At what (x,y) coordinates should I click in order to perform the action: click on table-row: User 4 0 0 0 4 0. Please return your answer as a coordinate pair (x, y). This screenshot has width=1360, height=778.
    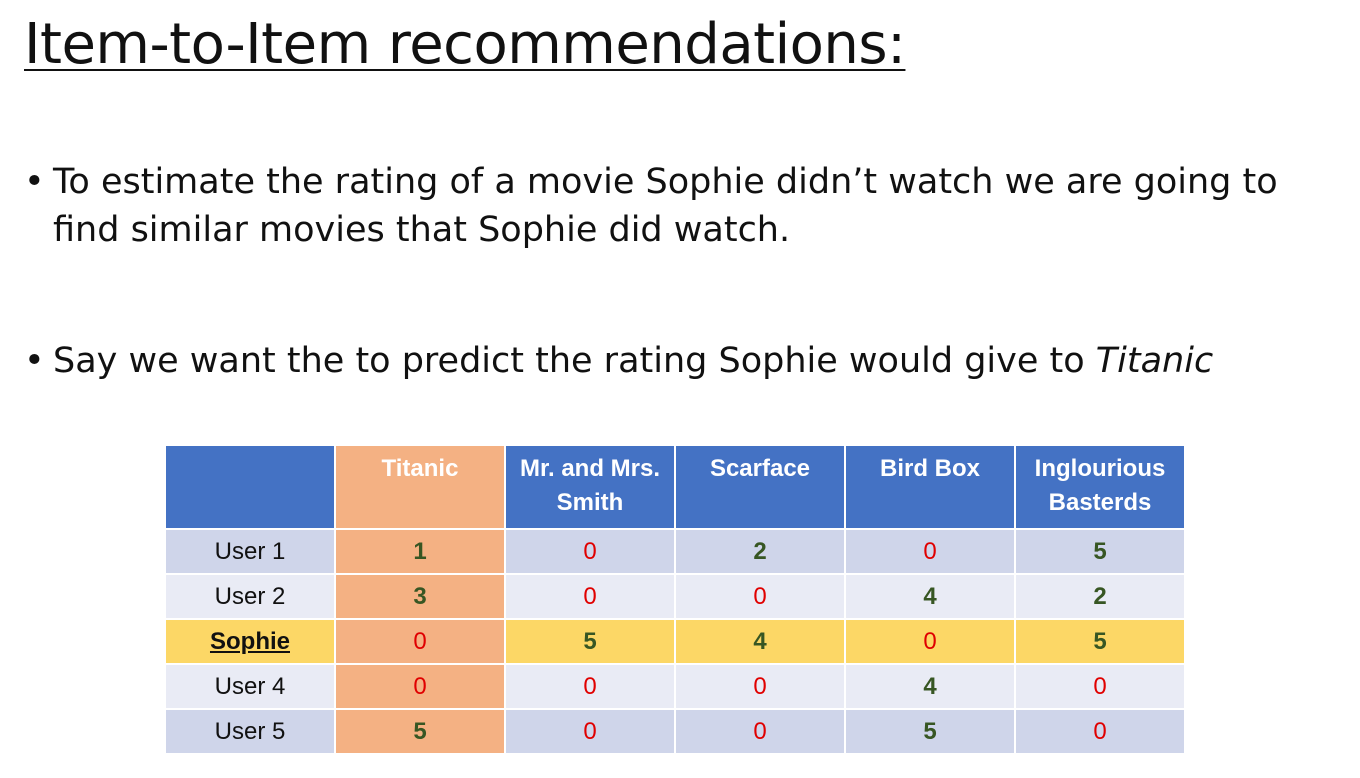
    Looking at the image, I should click on (675, 686).